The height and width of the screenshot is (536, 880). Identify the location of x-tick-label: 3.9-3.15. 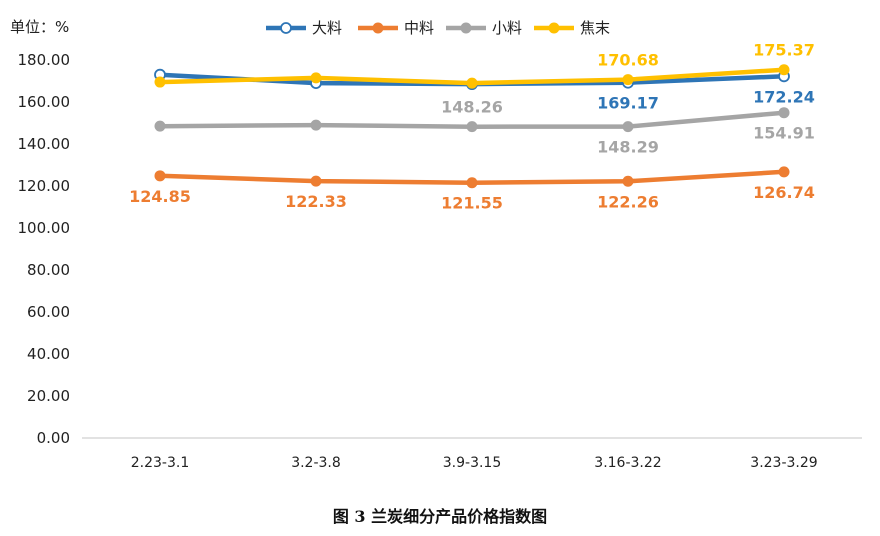
(472, 463).